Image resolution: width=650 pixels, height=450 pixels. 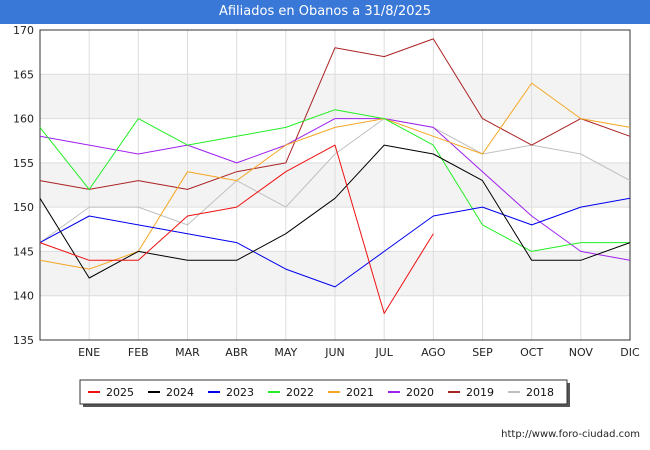 I want to click on x-tick-label: SEP, so click(x=482, y=352).